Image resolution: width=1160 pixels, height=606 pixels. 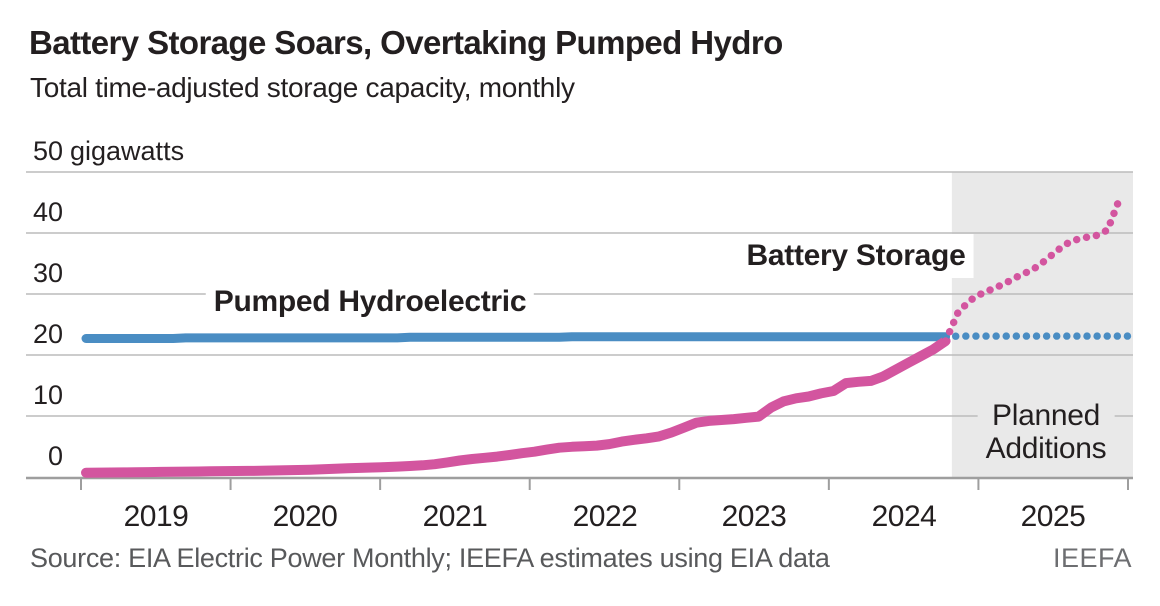 I want to click on x-axis-label-2023: 2023, so click(x=754, y=516).